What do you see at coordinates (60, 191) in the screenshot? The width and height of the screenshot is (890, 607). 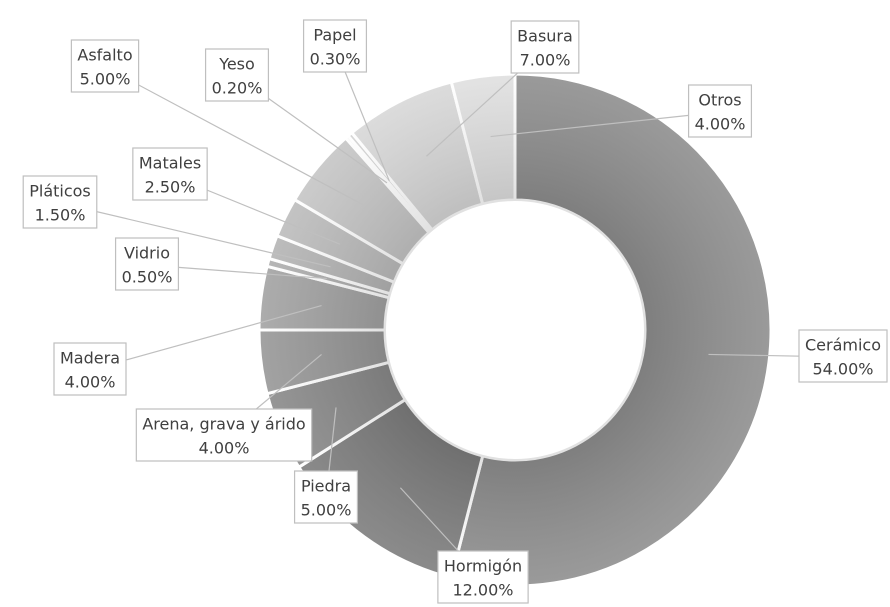 I see `label-name: Pláticos` at bounding box center [60, 191].